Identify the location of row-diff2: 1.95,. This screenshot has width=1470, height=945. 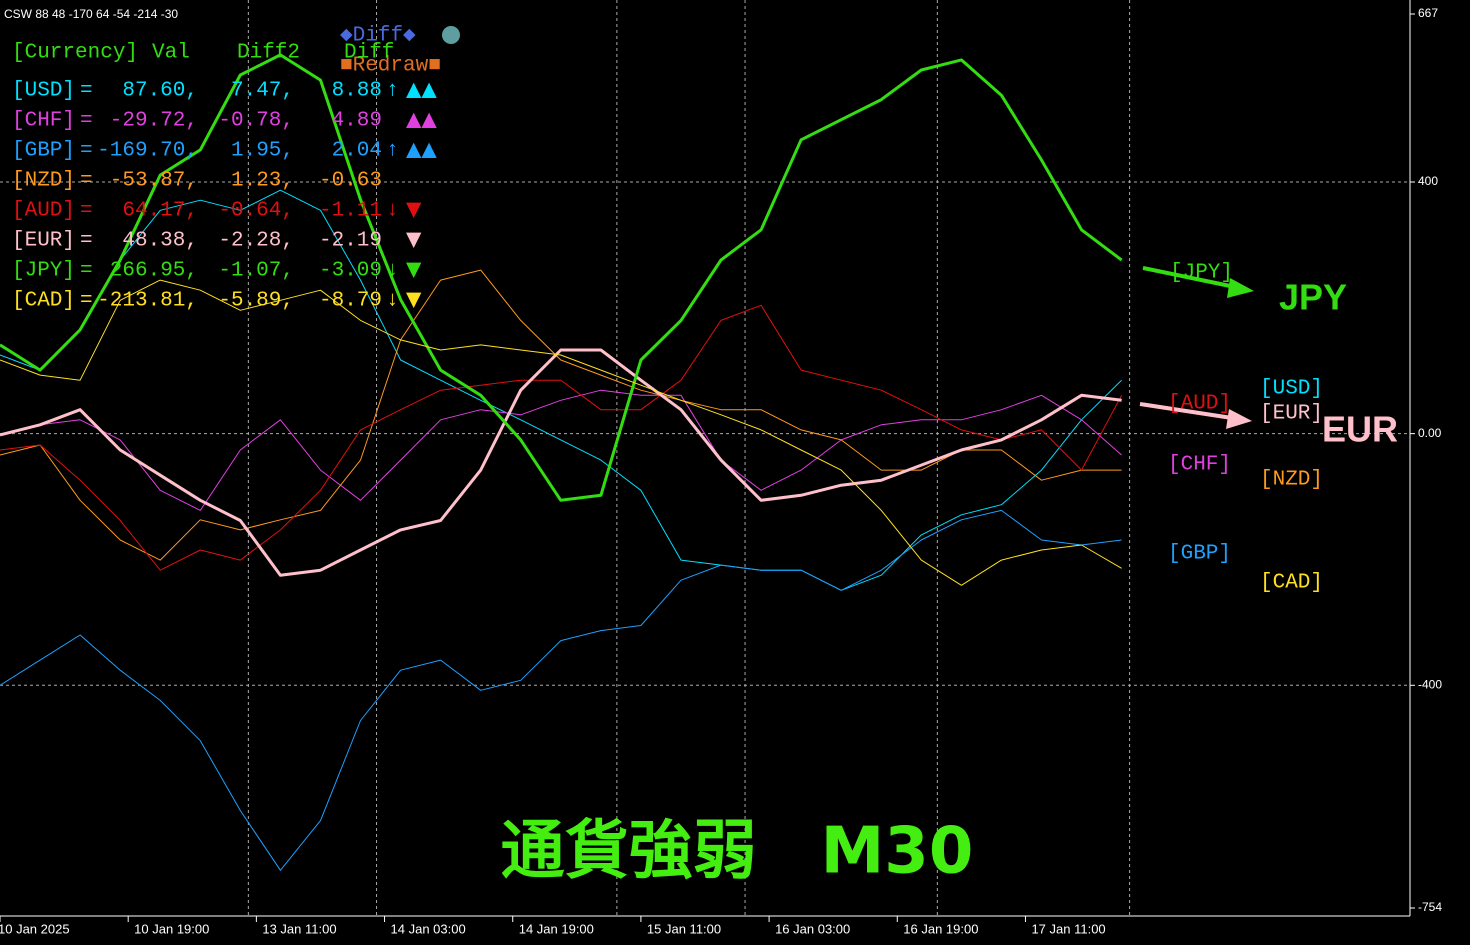
(262, 151).